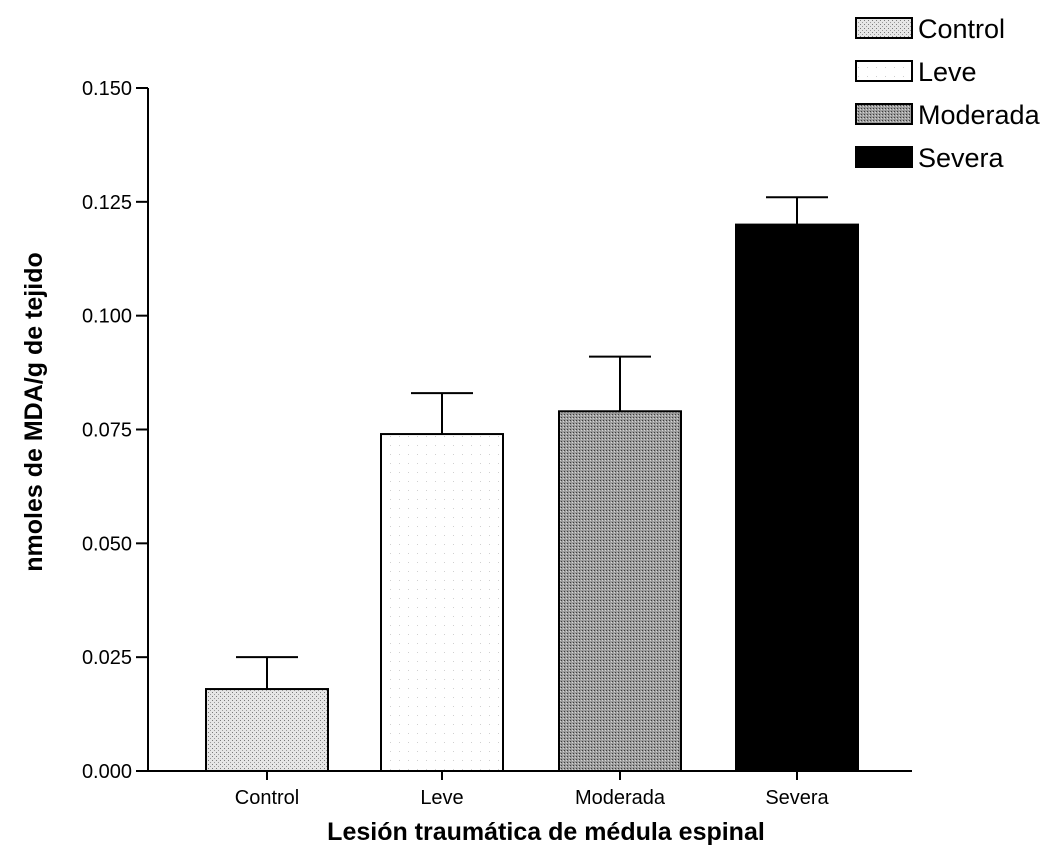 The height and width of the screenshot is (852, 1063). I want to click on x-ticks: Control Leve Moderada Severa, so click(532, 790).